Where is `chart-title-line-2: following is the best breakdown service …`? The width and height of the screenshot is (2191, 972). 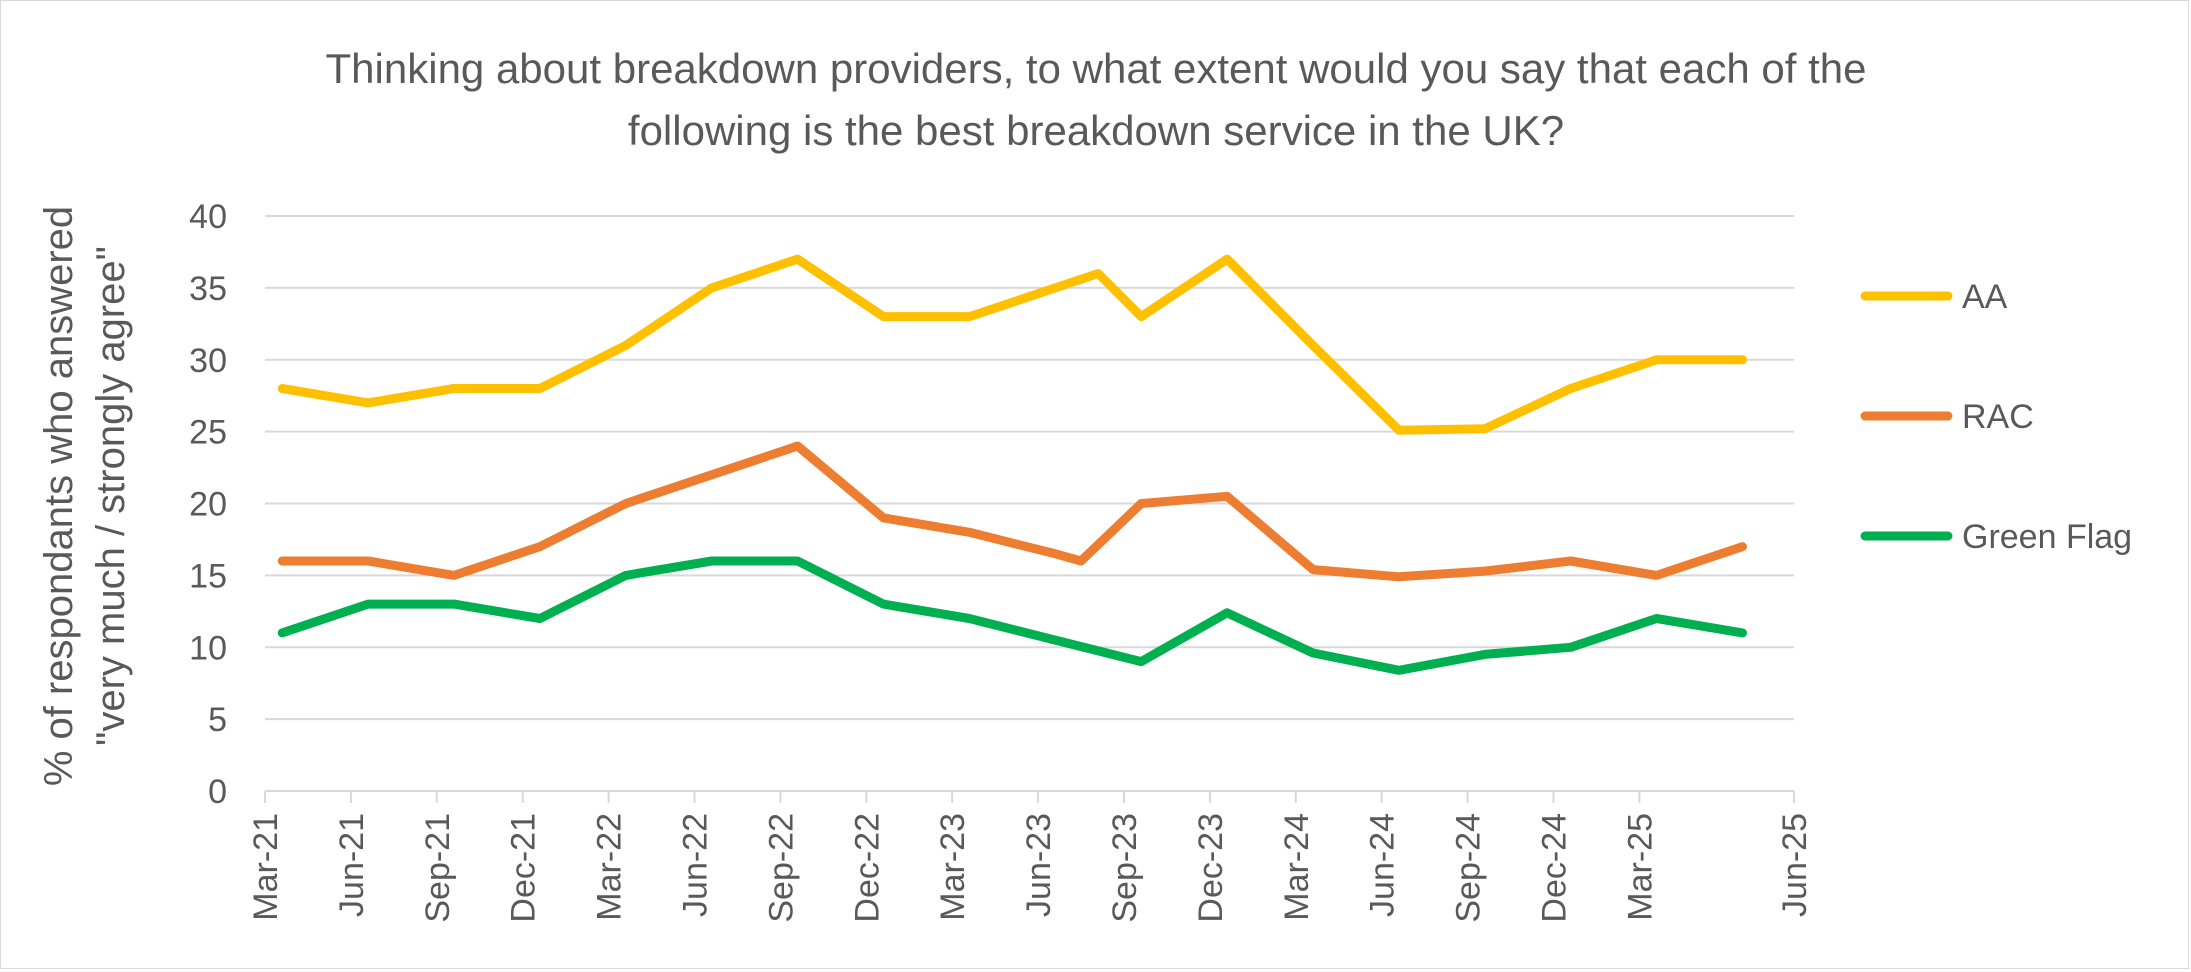
chart-title-line-2: following is the best breakdown service … is located at coordinates (1096, 130).